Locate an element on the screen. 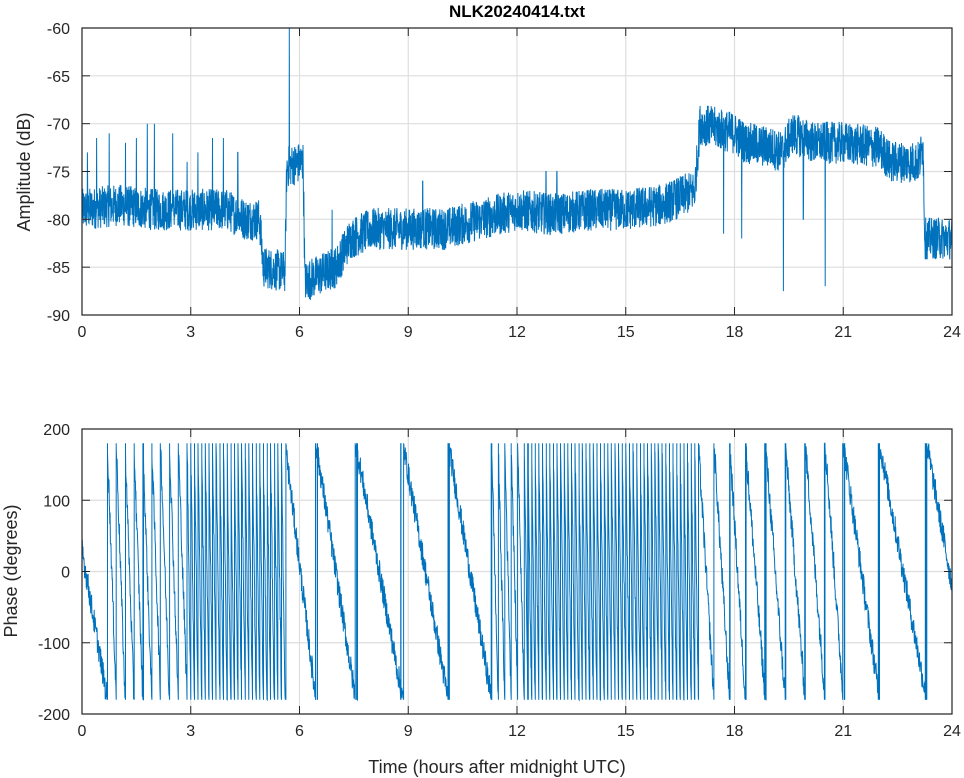 The width and height of the screenshot is (964, 778). y-tick-label: -60 is located at coordinates (58, 29).